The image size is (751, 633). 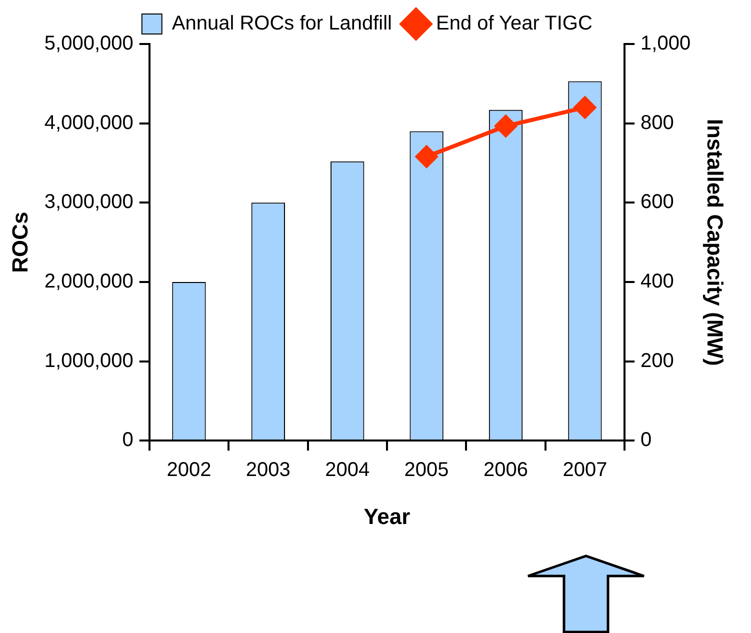 What do you see at coordinates (585, 470) in the screenshot?
I see `x-tick-label: 2007` at bounding box center [585, 470].